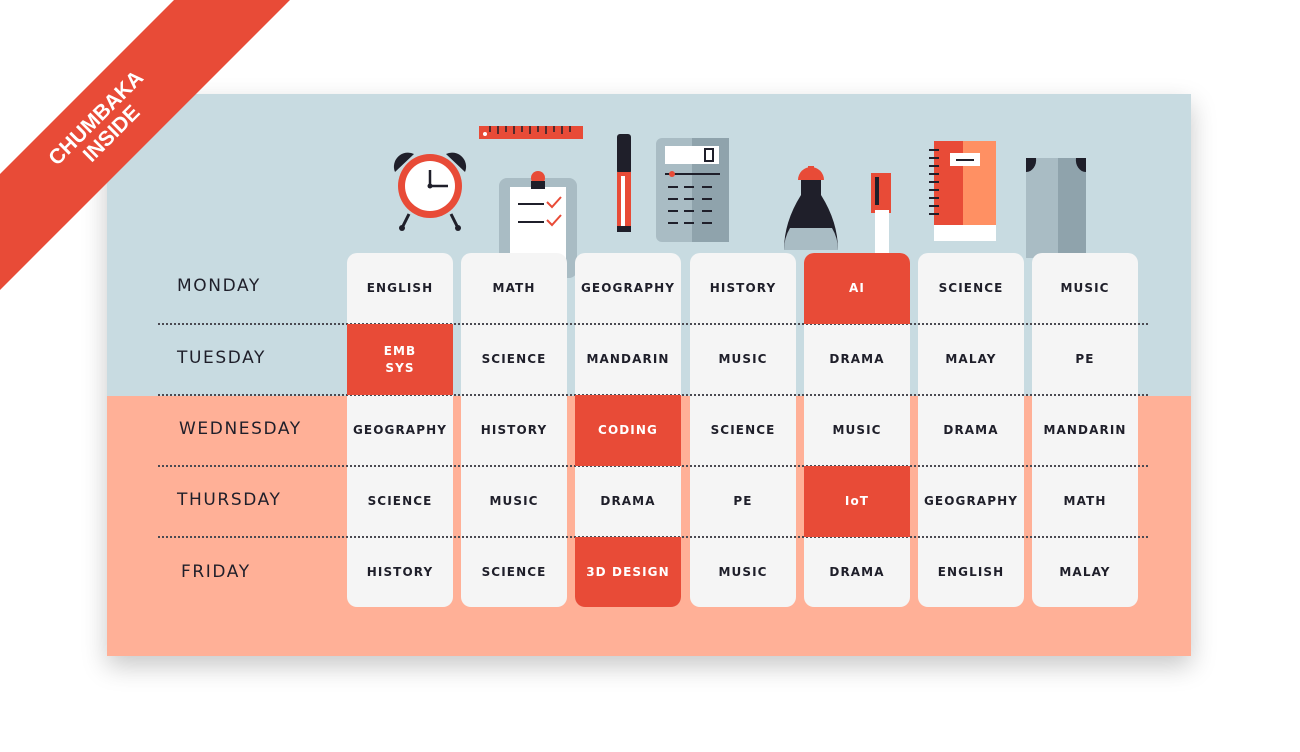 The width and height of the screenshot is (1300, 752). What do you see at coordinates (743, 359) in the screenshot?
I see `schedule-cell-tue-4: MUSIC` at bounding box center [743, 359].